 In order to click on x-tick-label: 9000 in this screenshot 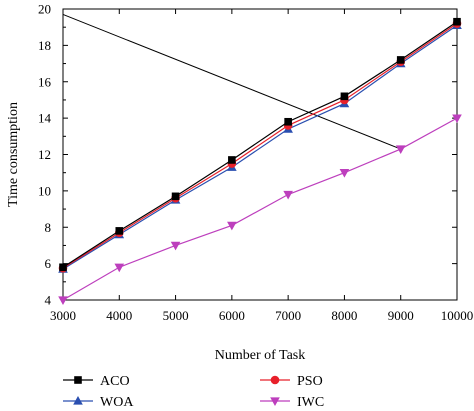, I will do `click(401, 315)`.